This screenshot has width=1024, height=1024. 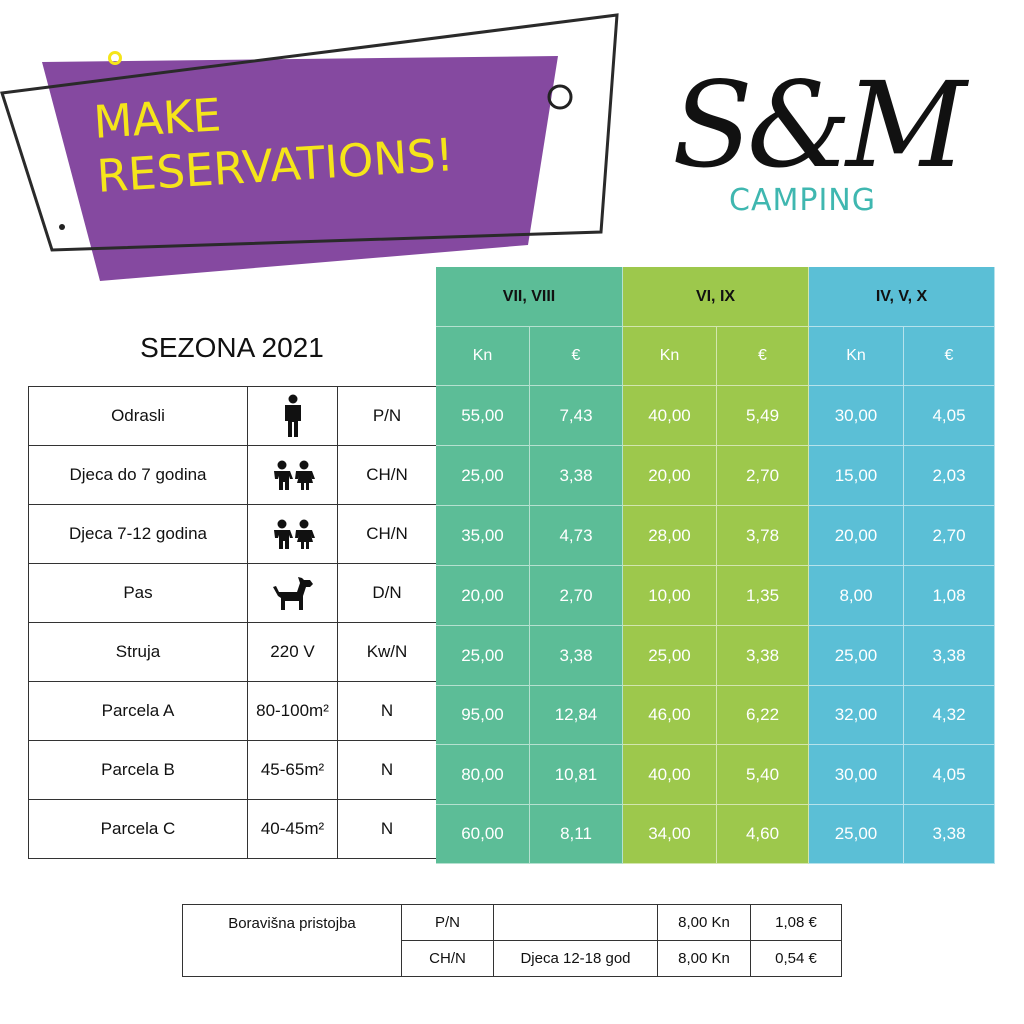 What do you see at coordinates (763, 834) in the screenshot?
I see `price-cell: 4,60` at bounding box center [763, 834].